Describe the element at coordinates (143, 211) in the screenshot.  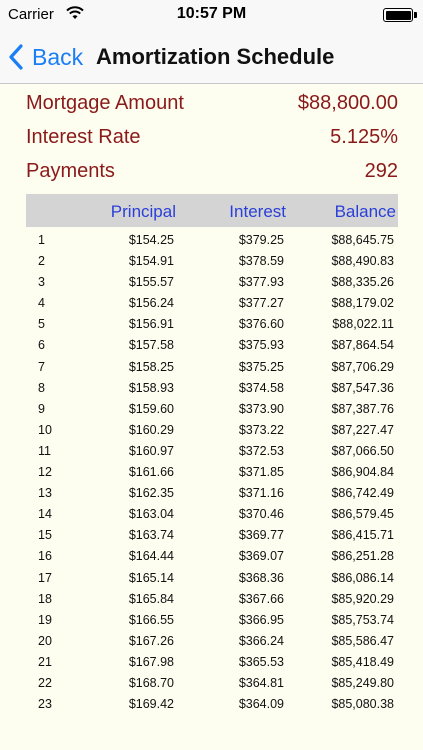
I see `column-header-principal: Principal` at that location.